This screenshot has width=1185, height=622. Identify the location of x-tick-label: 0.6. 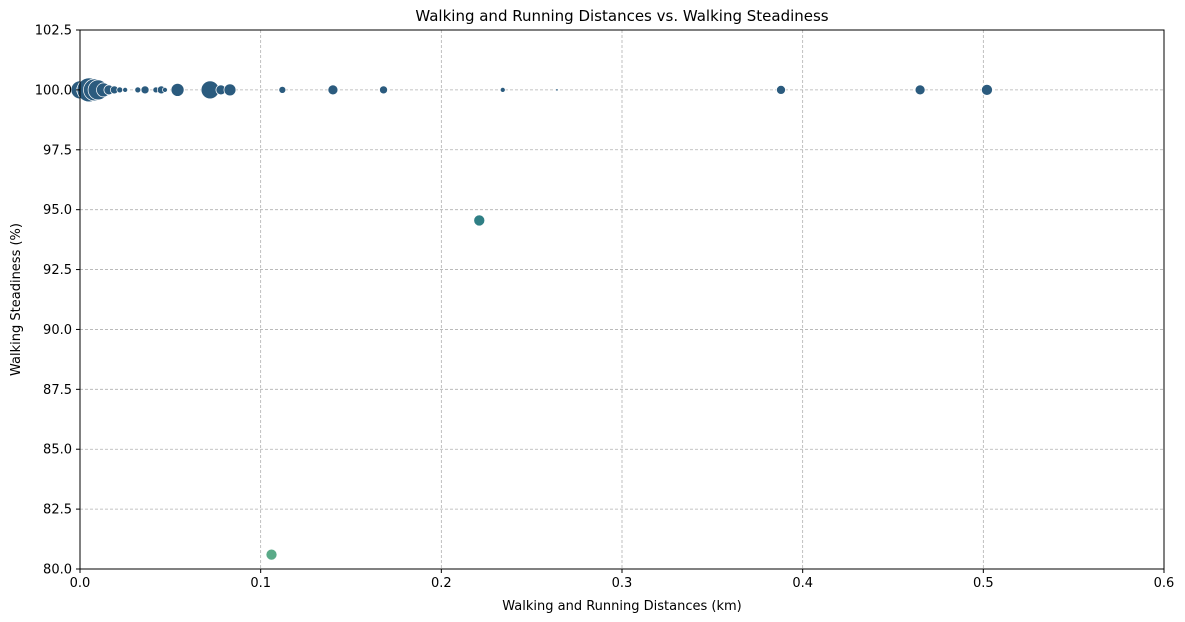
(1164, 583).